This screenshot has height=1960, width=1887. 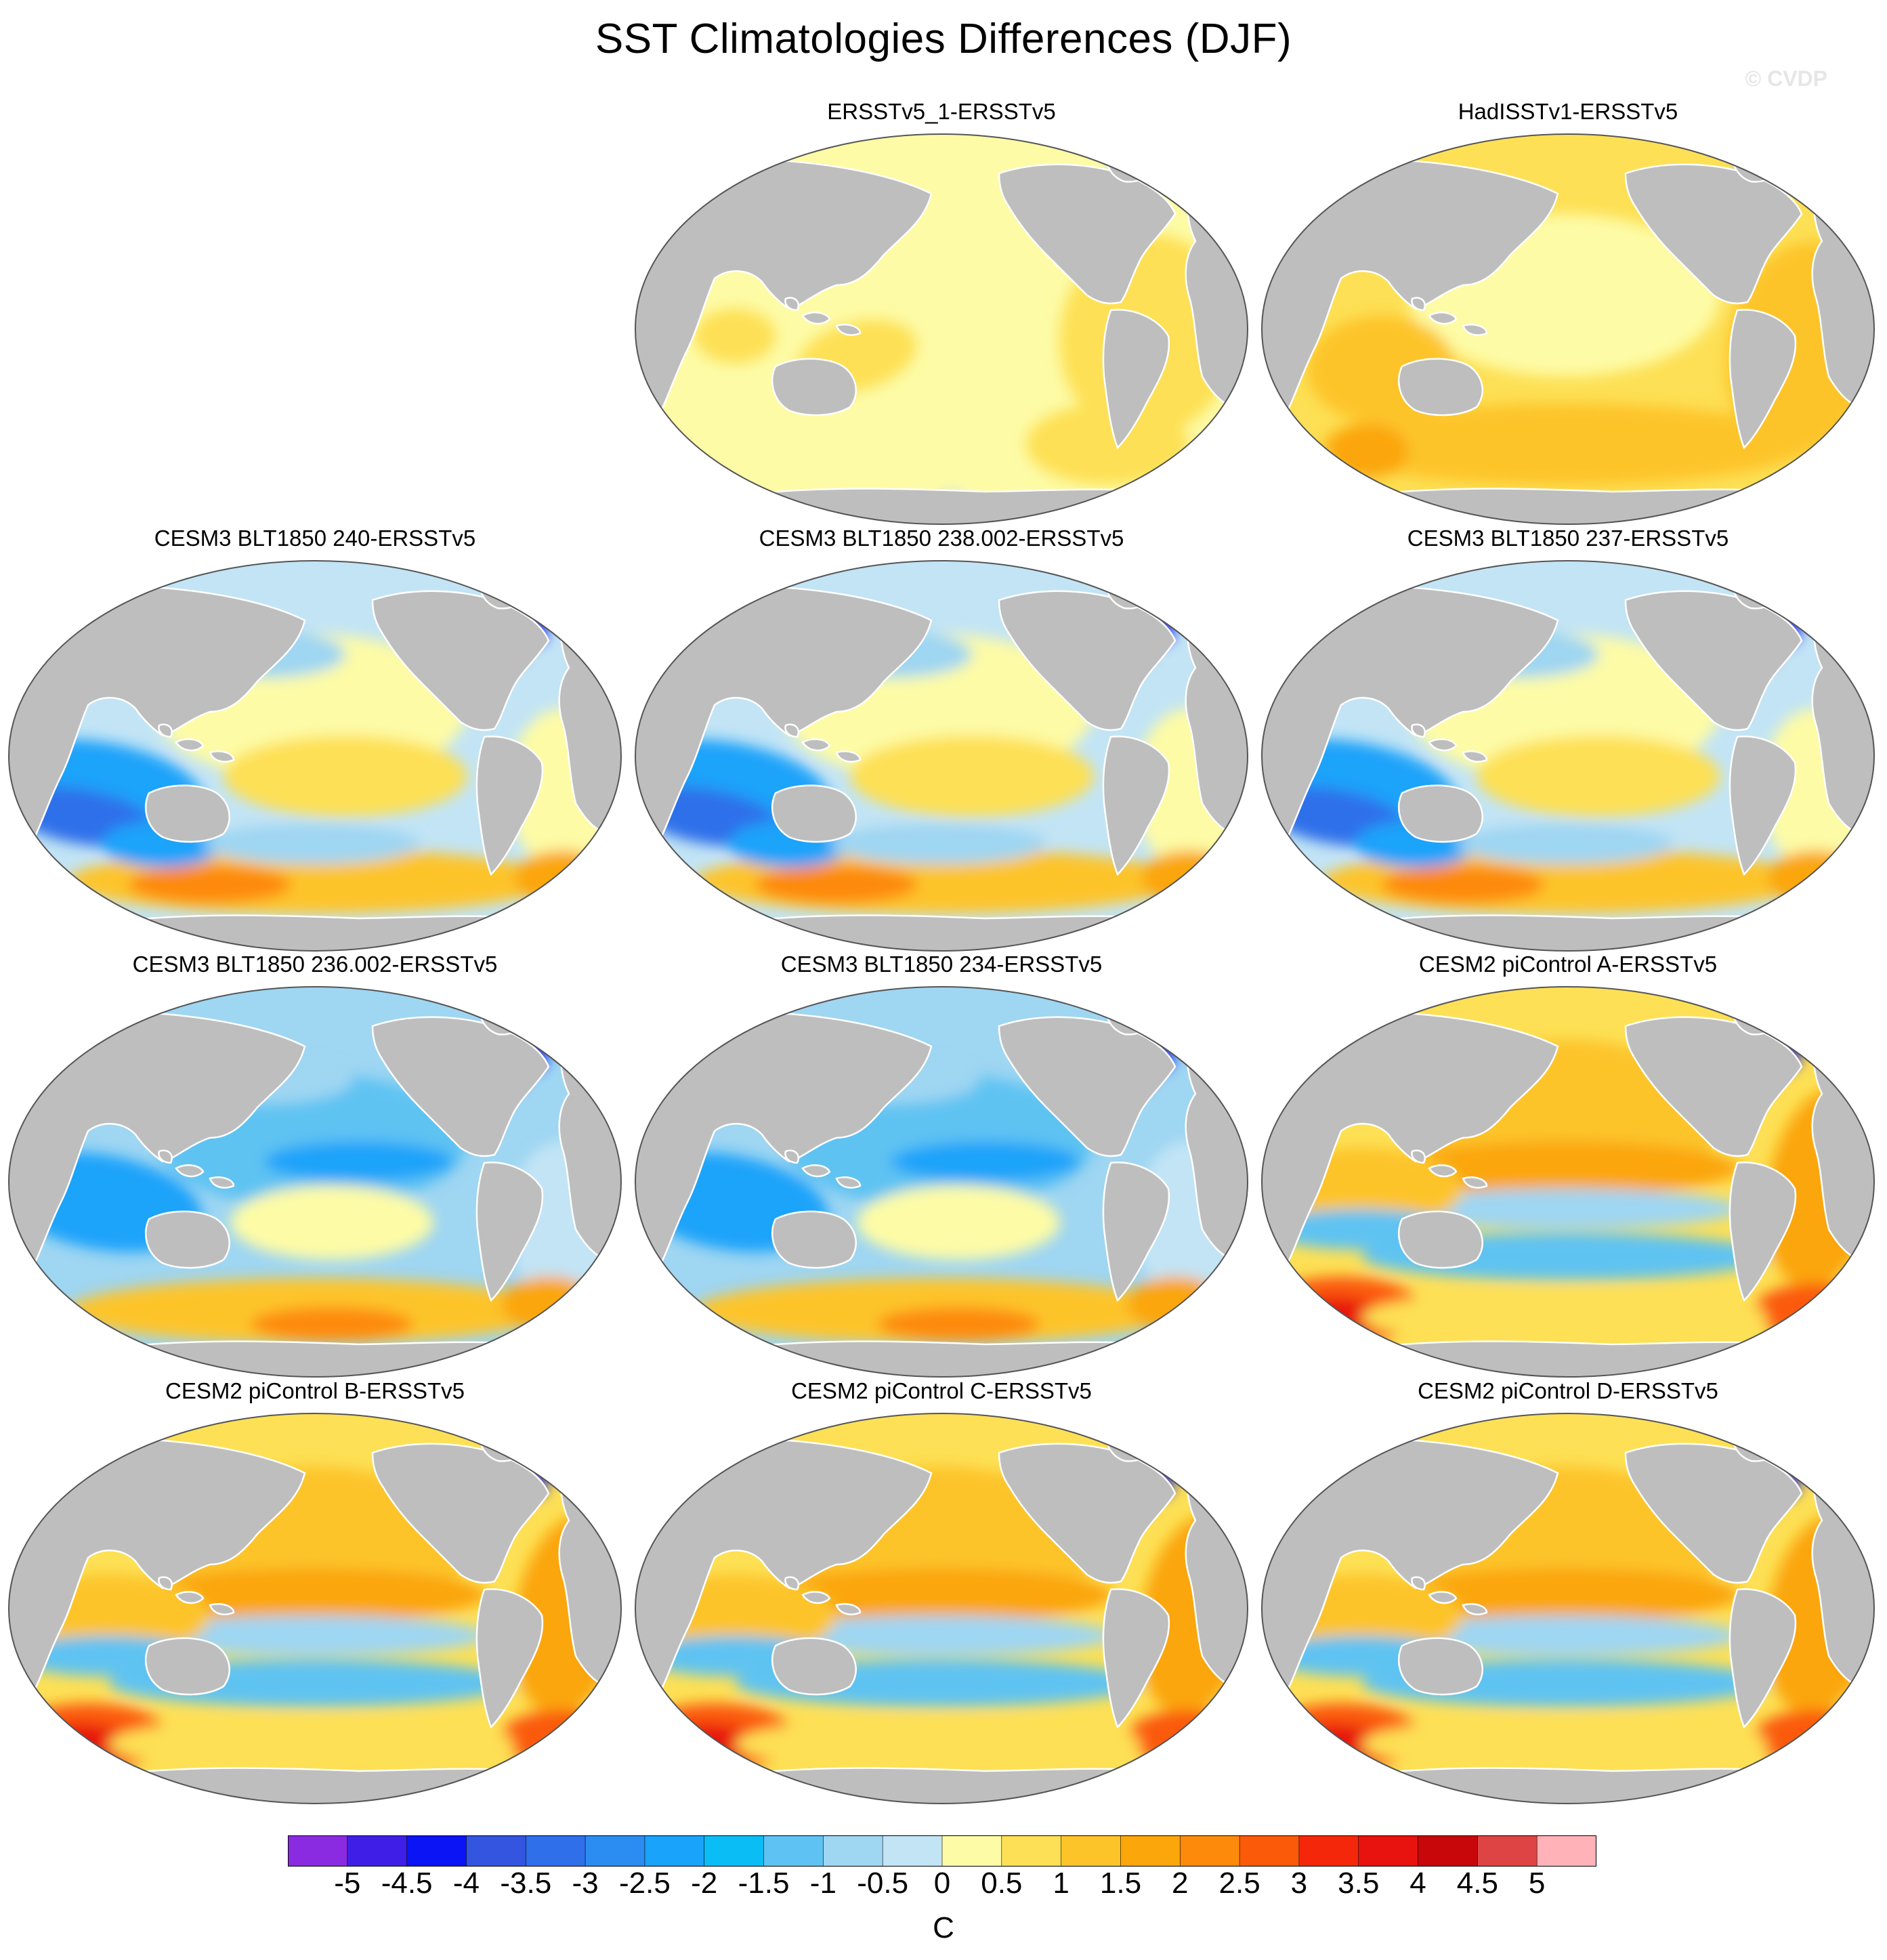 I want to click on colorbar-tick-label: -1.5, so click(x=764, y=1883).